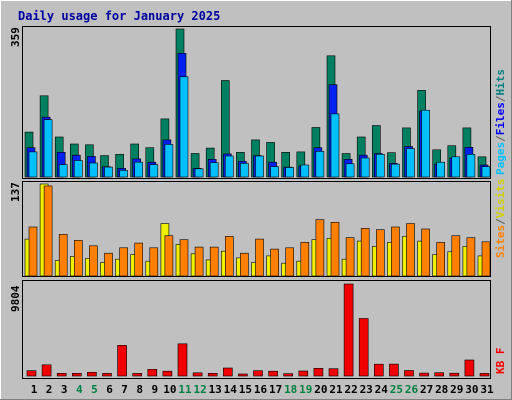 This screenshot has width=512, height=400. Describe the element at coordinates (79, 389) in the screenshot. I see `day-label: 4` at that location.